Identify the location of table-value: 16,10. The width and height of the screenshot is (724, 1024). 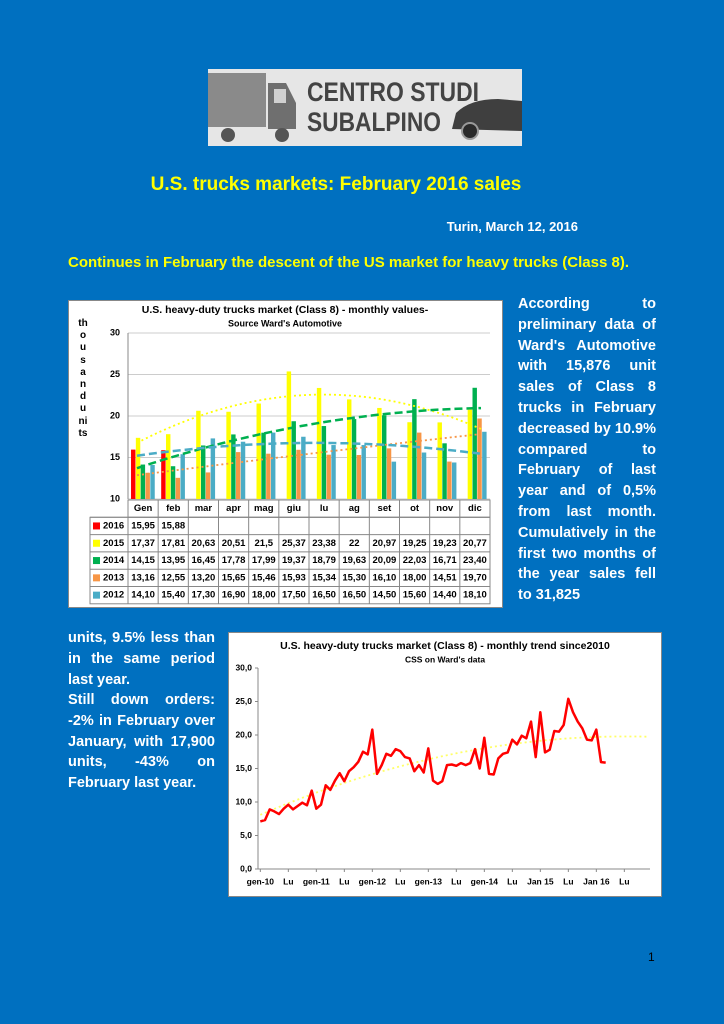
(385, 577).